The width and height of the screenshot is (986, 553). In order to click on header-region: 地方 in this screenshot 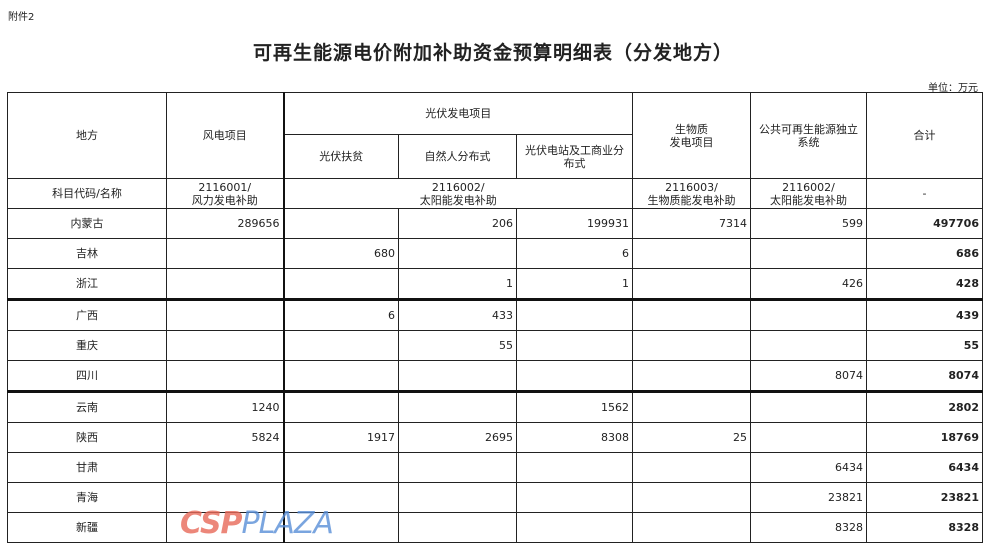, I will do `click(87, 135)`.